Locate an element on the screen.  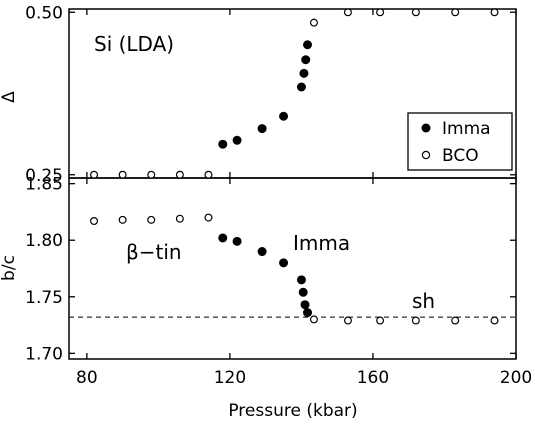
legend-label-bco: BCO is located at coordinates (460, 156).